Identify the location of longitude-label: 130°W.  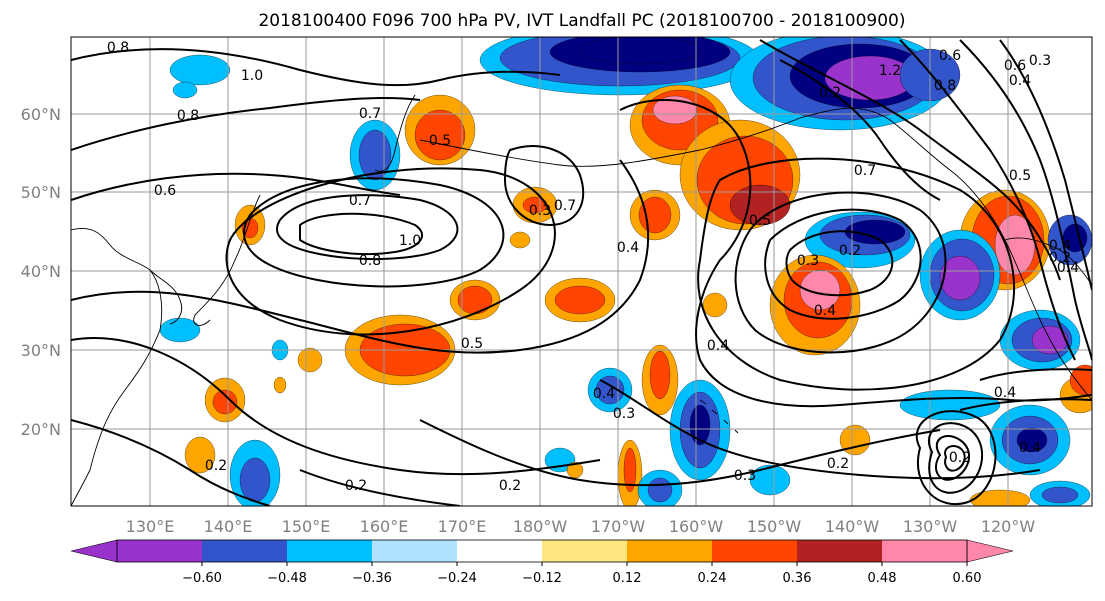
(930, 526).